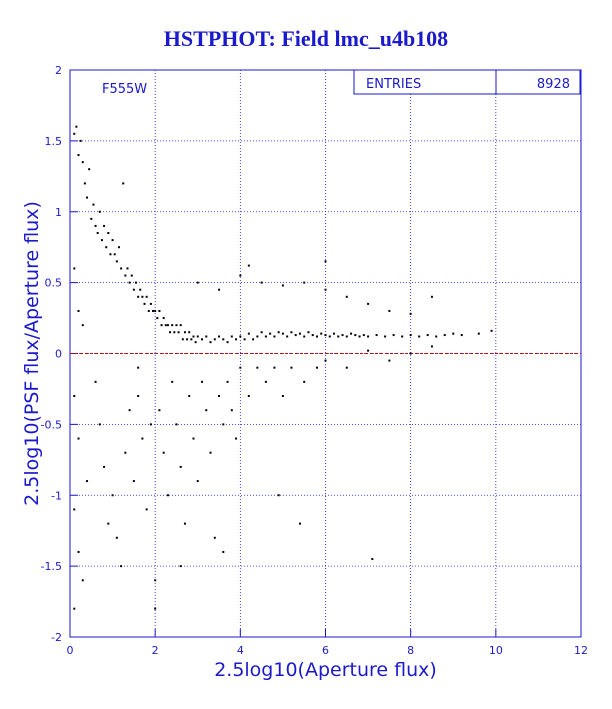 Image resolution: width=612 pixels, height=709 pixels. What do you see at coordinates (124, 89) in the screenshot?
I see `filter-label: F555W` at bounding box center [124, 89].